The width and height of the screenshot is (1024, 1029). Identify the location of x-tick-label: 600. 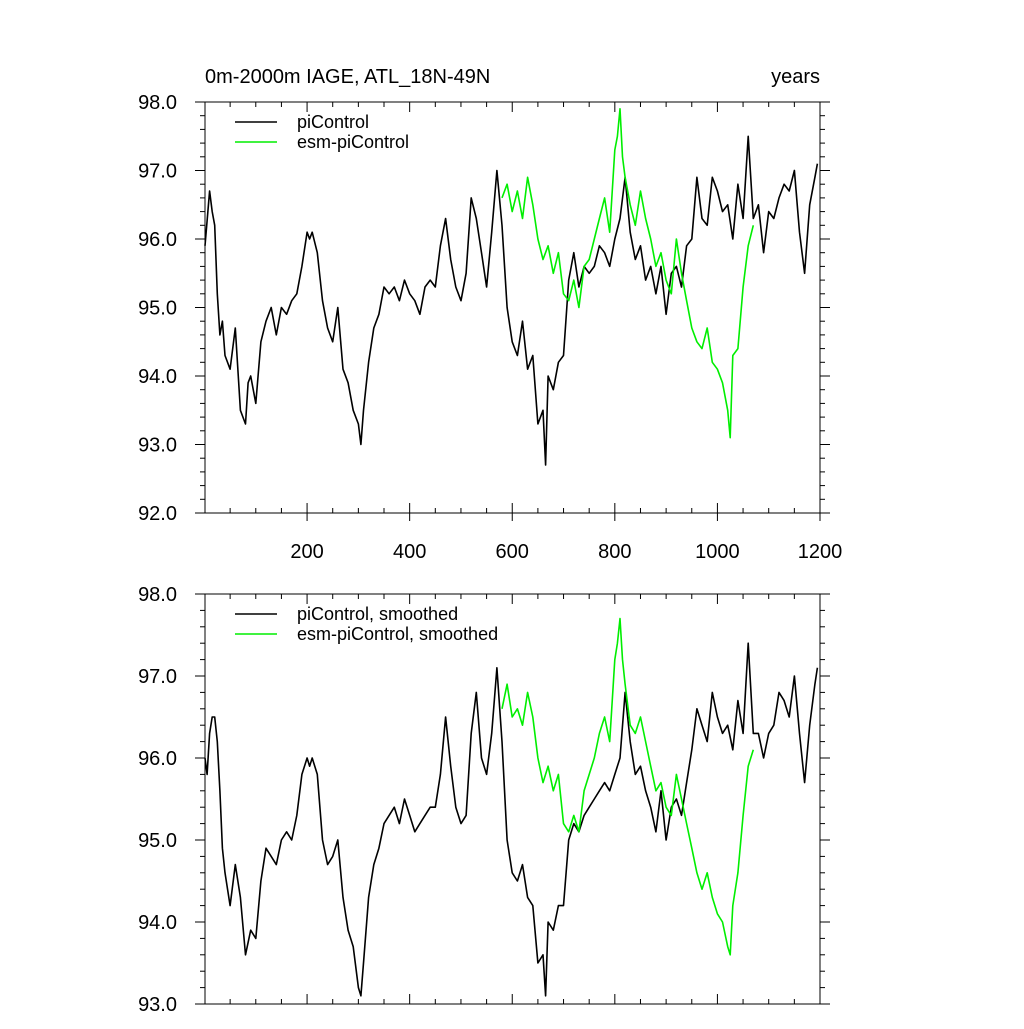
(512, 552).